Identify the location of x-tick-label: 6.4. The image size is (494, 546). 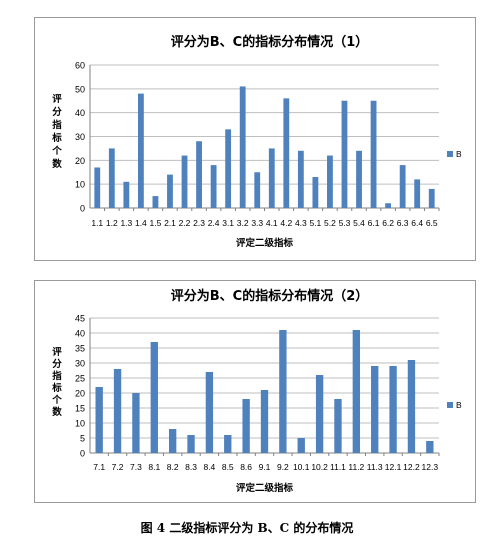
(417, 223).